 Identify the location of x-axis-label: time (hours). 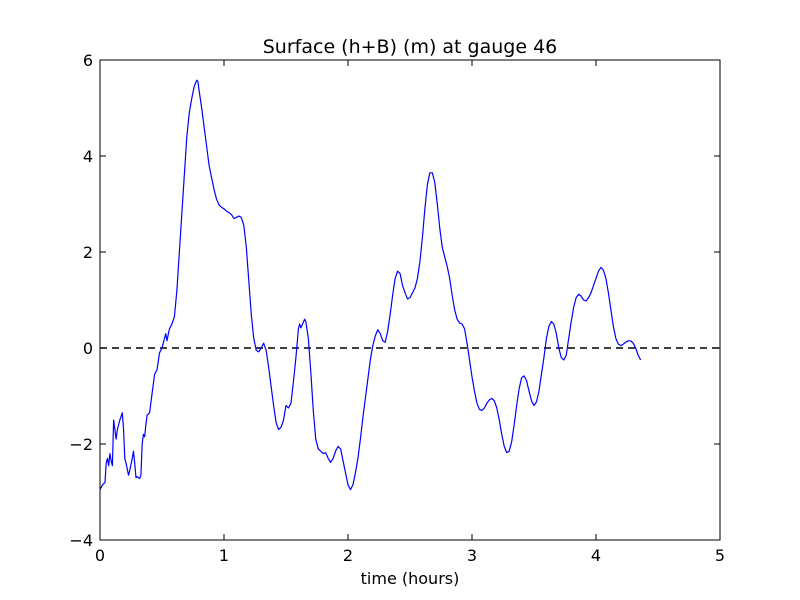
(410, 578).